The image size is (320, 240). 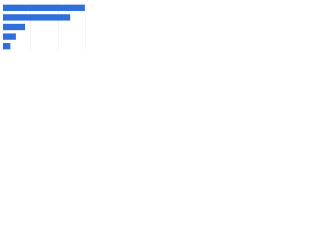 I want to click on chart, so click(x=44, y=27).